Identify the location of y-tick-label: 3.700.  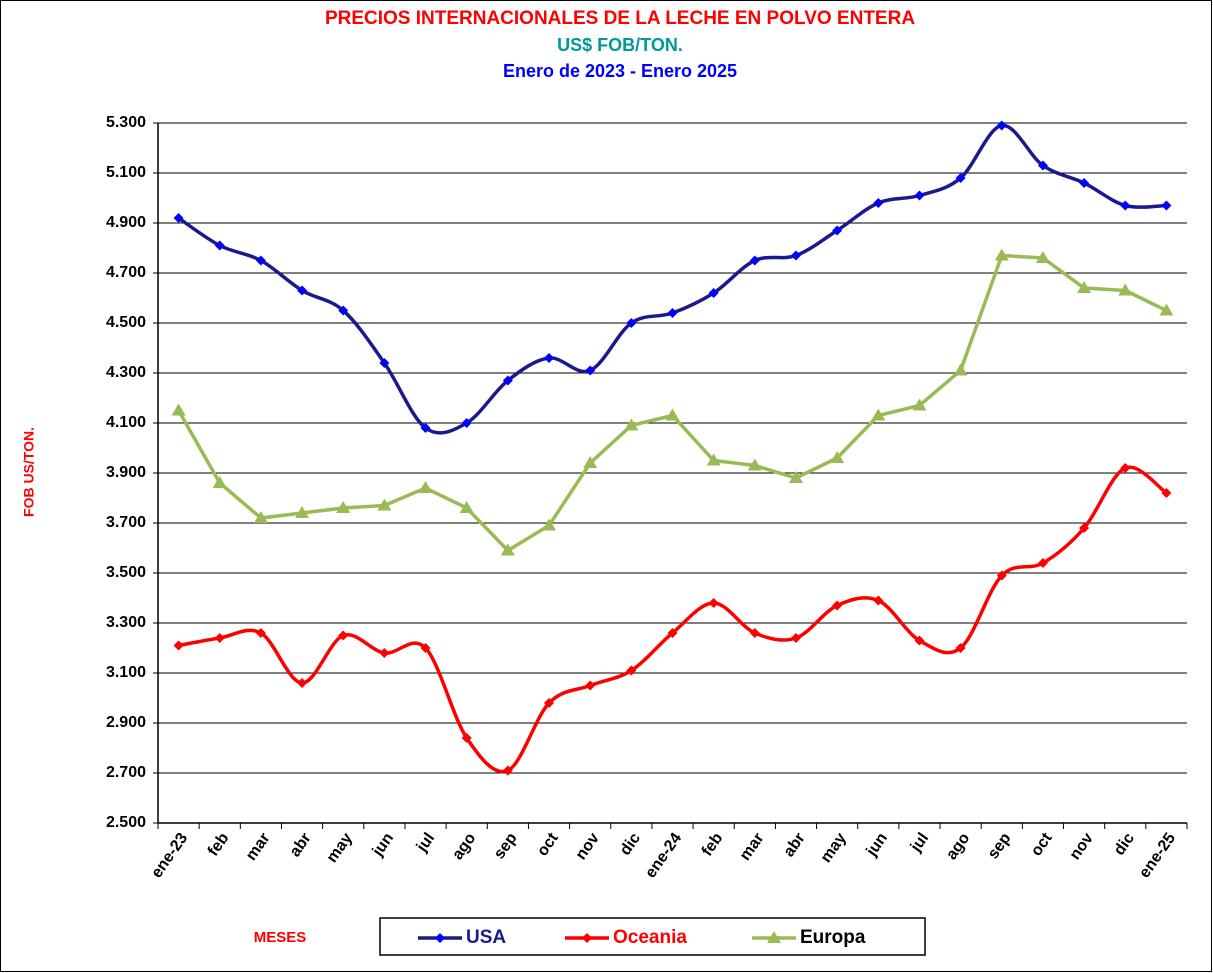
(126, 522).